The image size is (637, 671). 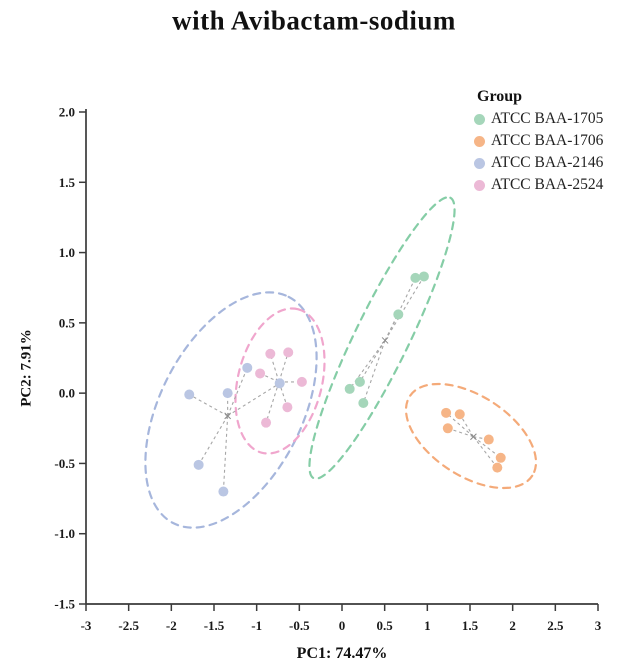 What do you see at coordinates (67, 322) in the screenshot?
I see `y-tick-label: 0.5` at bounding box center [67, 322].